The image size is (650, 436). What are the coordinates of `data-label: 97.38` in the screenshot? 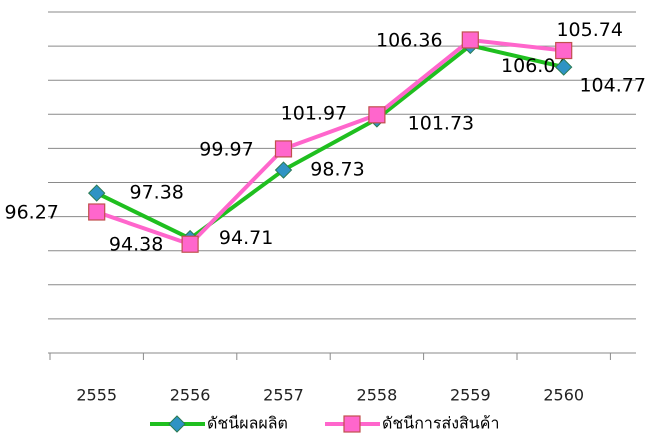 It's located at (156, 193).